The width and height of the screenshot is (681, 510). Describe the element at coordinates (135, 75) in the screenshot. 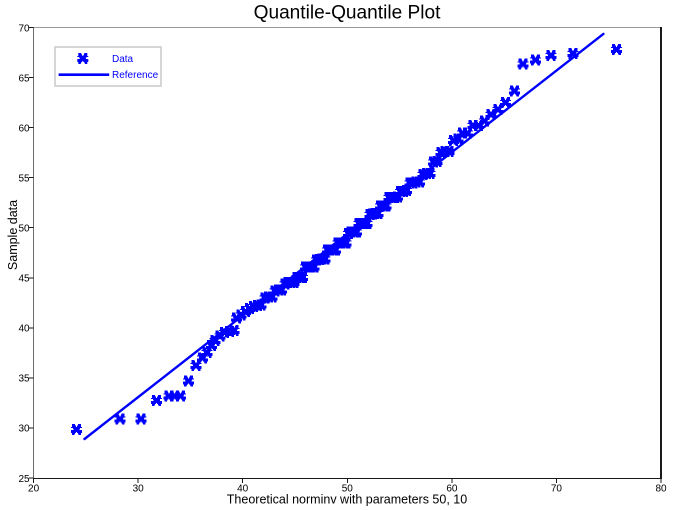

I see `svg-text: Reference` at that location.